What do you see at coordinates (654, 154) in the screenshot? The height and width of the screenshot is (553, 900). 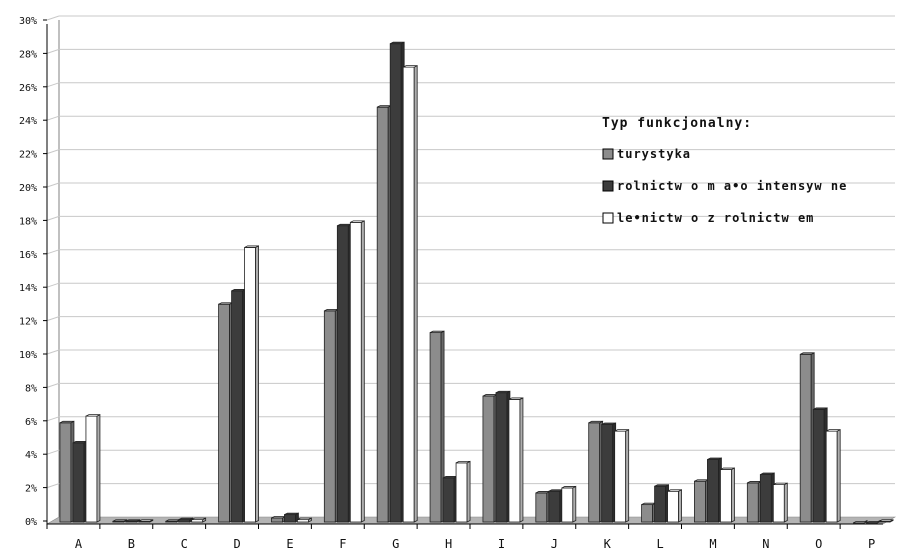 I see `legend-item-label: turystyka` at bounding box center [654, 154].